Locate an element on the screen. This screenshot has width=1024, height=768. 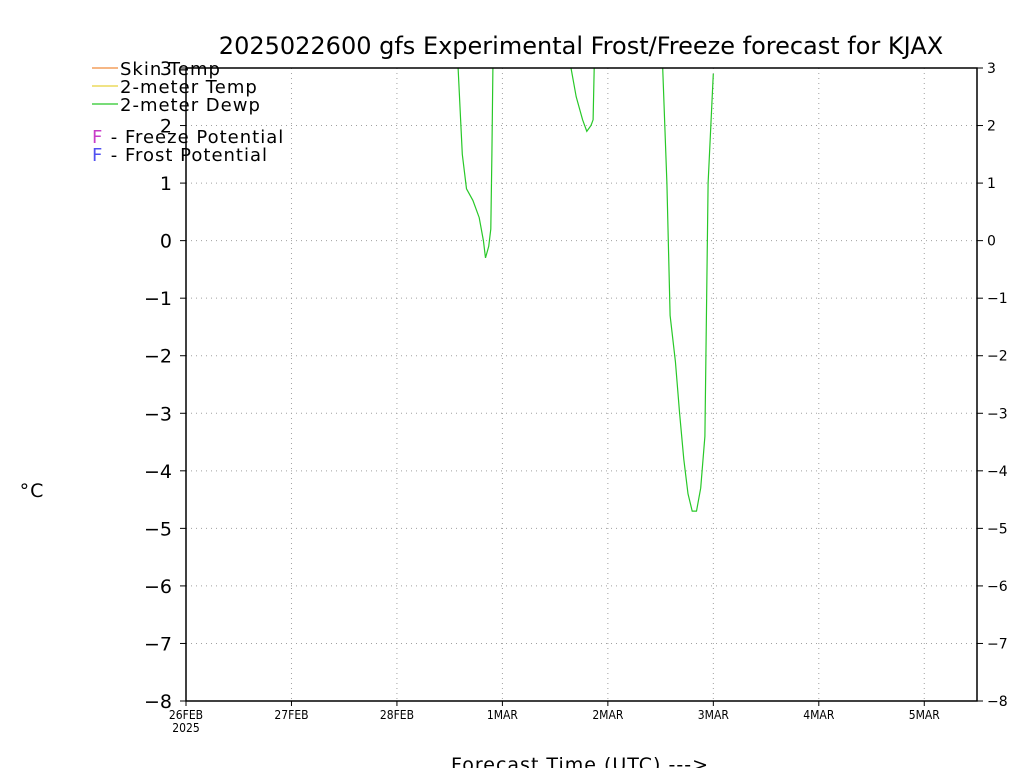
legend-label: 2-meter Temp is located at coordinates (189, 87).